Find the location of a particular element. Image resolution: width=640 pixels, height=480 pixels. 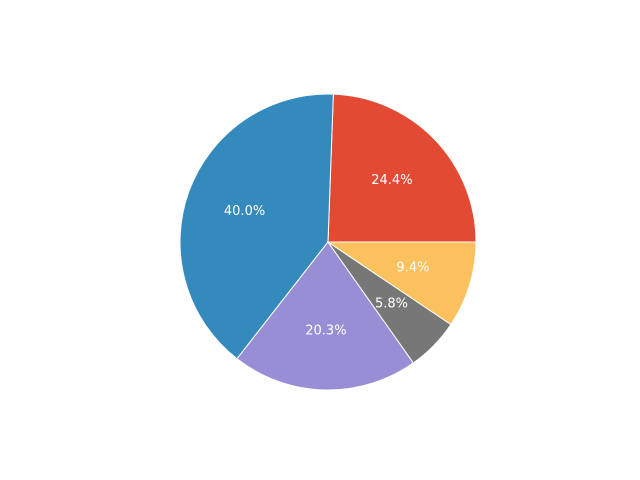

pie-slice-label-1: 40.0% is located at coordinates (244, 211).